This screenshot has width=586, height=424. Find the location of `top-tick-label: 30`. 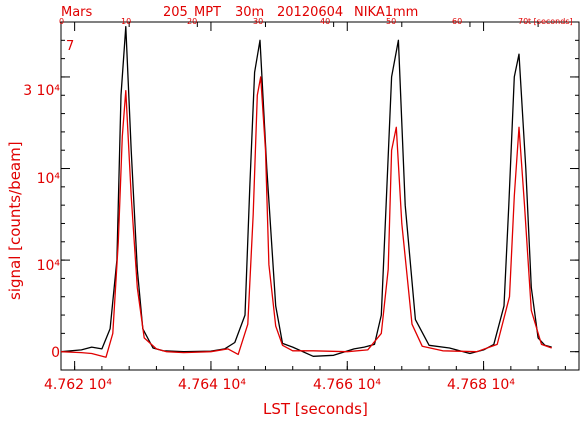

top-tick-label: 30 is located at coordinates (258, 21).